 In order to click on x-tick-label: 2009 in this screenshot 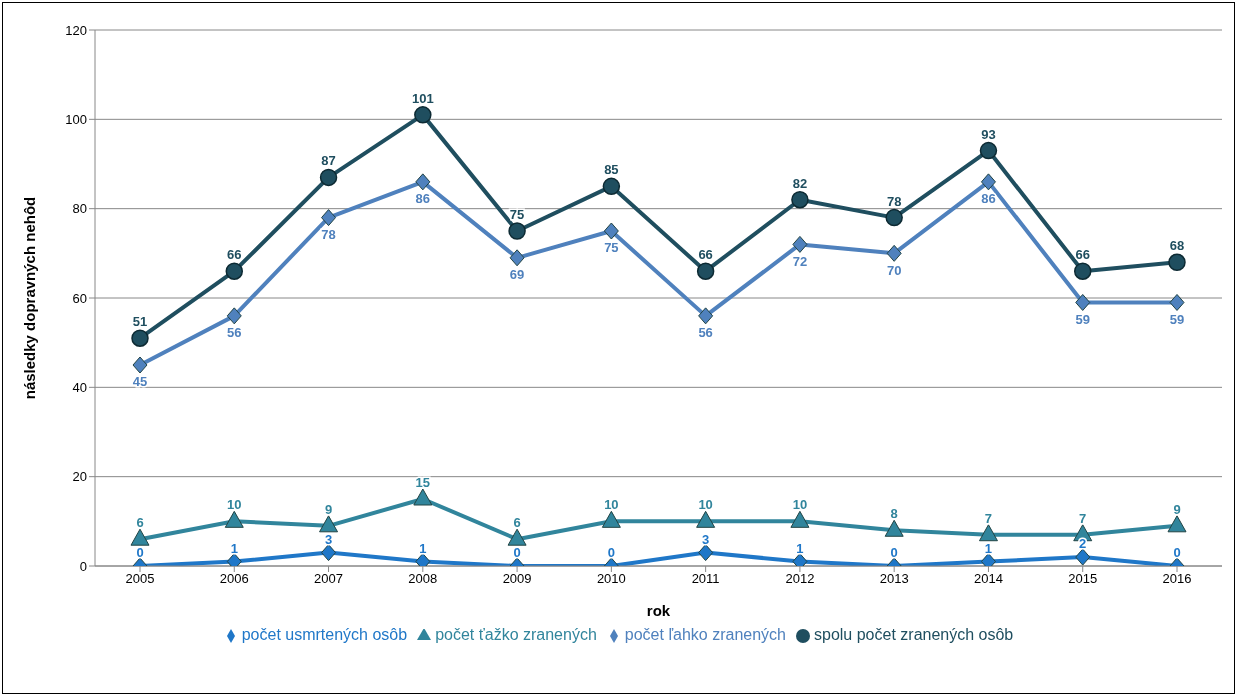, I will do `click(517, 579)`.